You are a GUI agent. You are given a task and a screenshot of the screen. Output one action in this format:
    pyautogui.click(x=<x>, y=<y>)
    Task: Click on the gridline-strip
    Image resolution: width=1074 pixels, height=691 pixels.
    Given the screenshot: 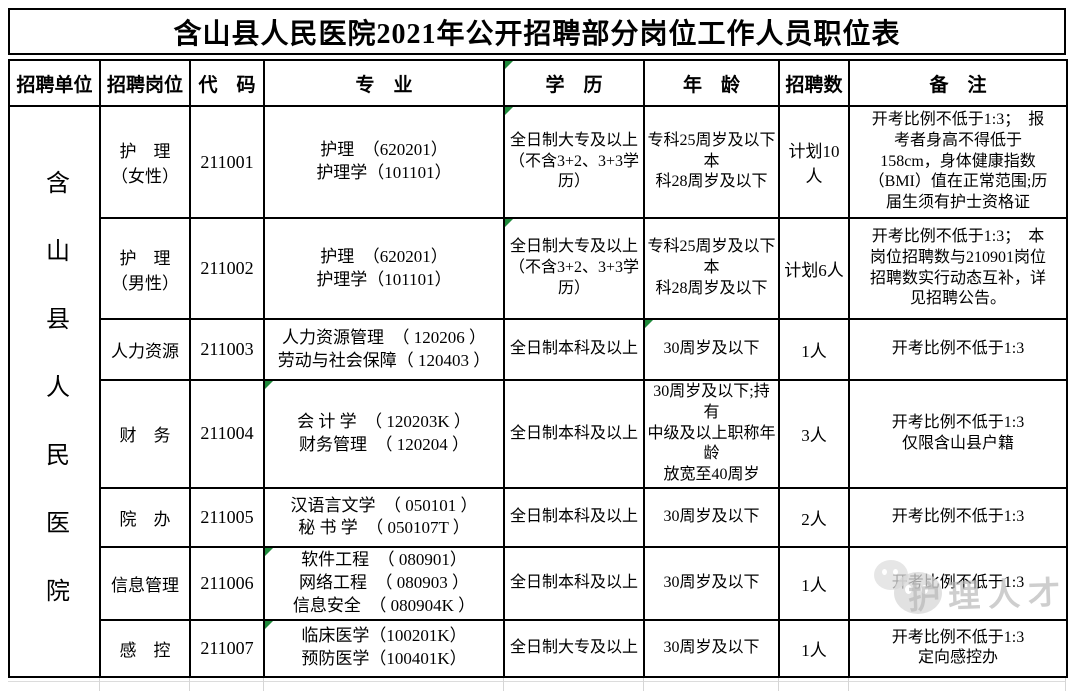 What is the action you would take?
    pyautogui.click(x=537, y=684)
    